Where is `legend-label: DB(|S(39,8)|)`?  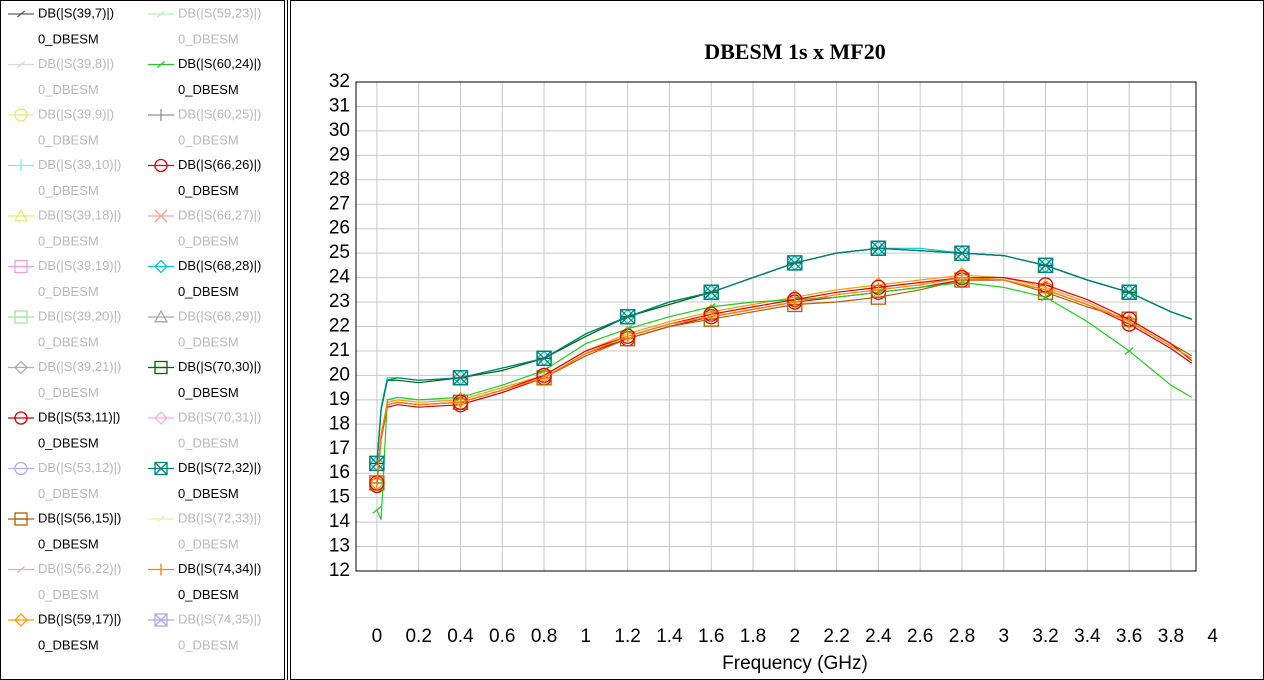
legend-label: DB(|S(39,8)|) is located at coordinates (76, 63).